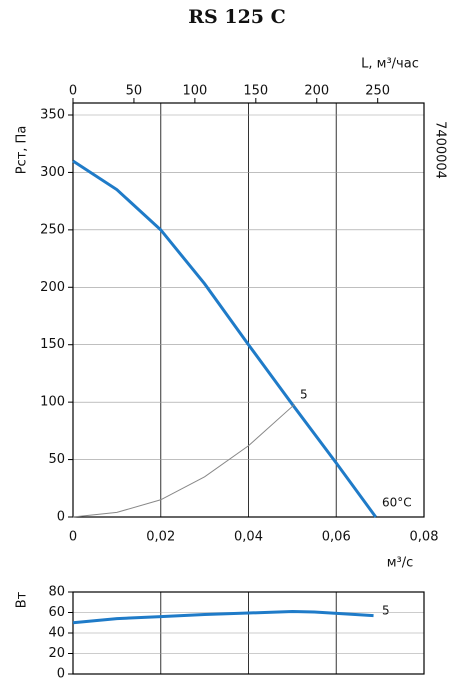  I want to click on x-tick-label: 0, so click(73, 537).